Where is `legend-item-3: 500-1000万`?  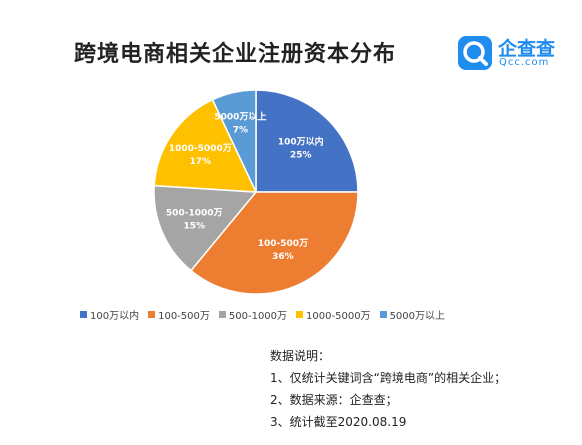 legend-item-3: 500-1000万 is located at coordinates (253, 314).